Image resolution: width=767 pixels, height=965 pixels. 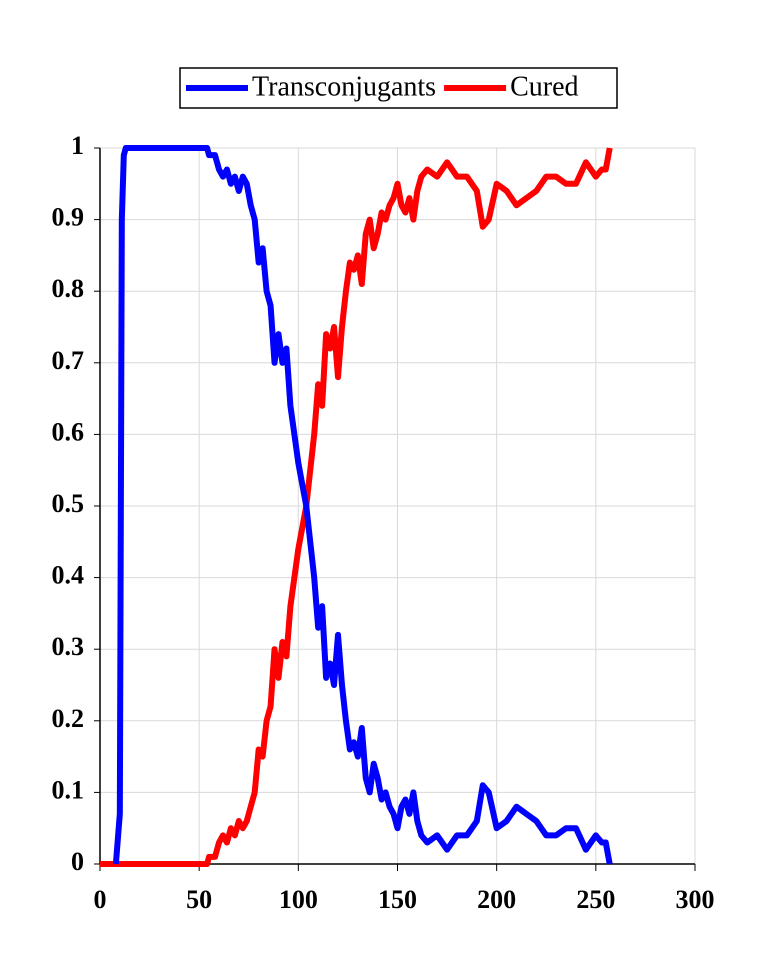 What do you see at coordinates (68, 217) in the screenshot?
I see `y-tick-label: 0.9` at bounding box center [68, 217].